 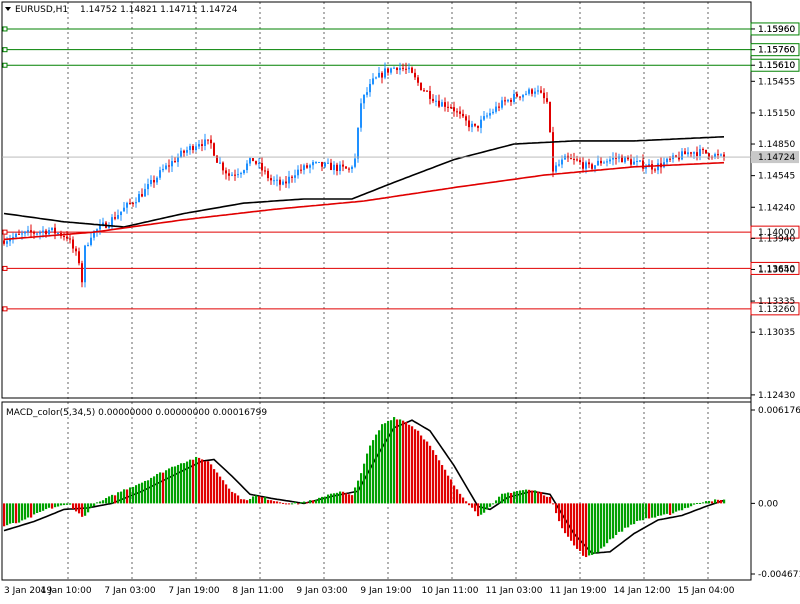 I want to click on dropdown-arrow-icon, so click(x=8, y=9).